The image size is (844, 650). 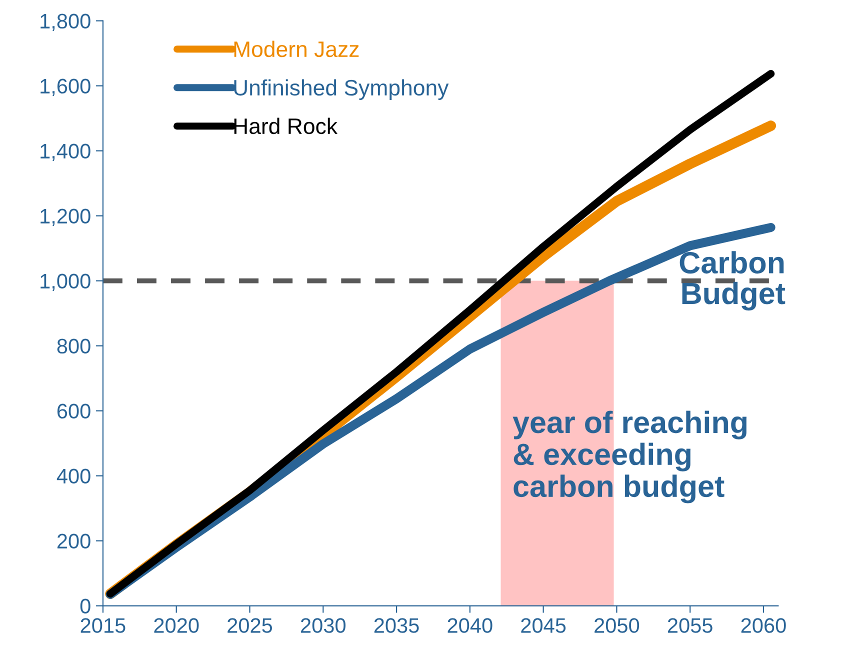 What do you see at coordinates (296, 49) in the screenshot?
I see `legend-label: Modern Jazz` at bounding box center [296, 49].